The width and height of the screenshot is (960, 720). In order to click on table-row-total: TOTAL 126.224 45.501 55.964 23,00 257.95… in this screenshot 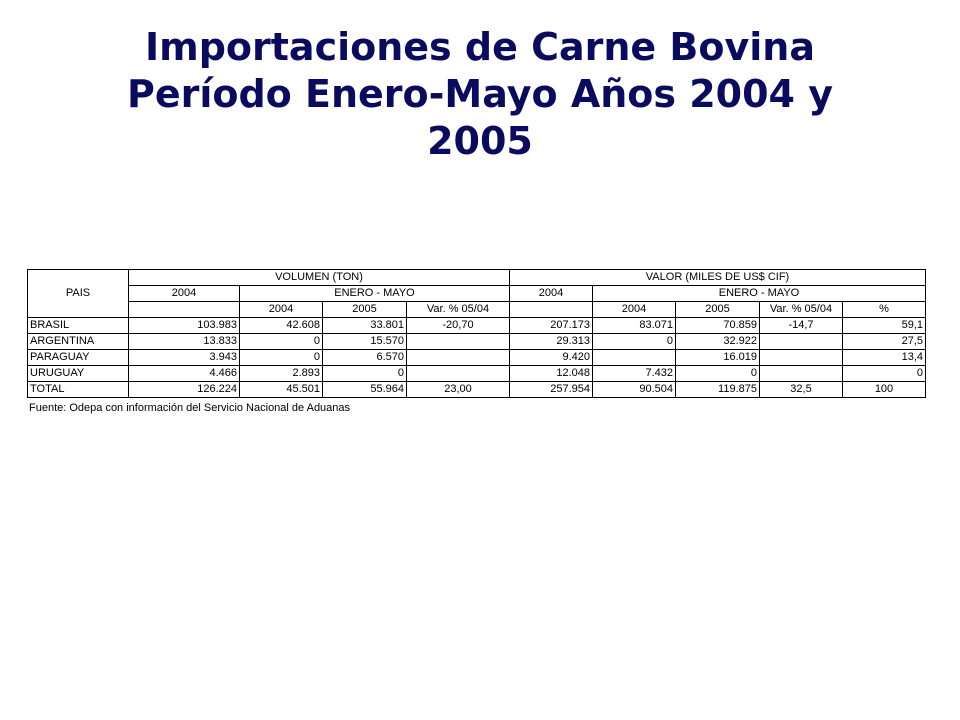, I will do `click(476, 389)`.